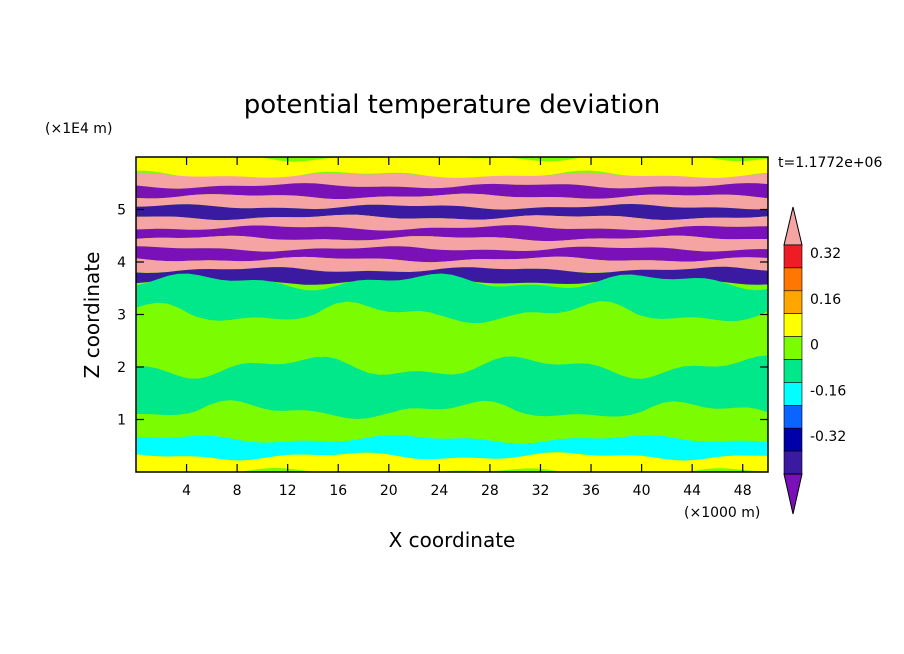  What do you see at coordinates (121, 263) in the screenshot?
I see `y-tick-label: 4` at bounding box center [121, 263].